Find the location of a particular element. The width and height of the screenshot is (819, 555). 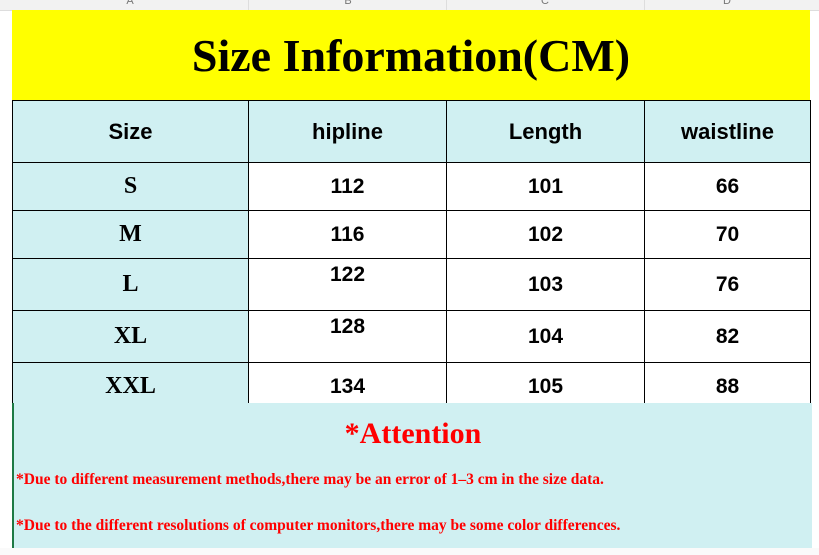

cell-length: 105 is located at coordinates (545, 386).